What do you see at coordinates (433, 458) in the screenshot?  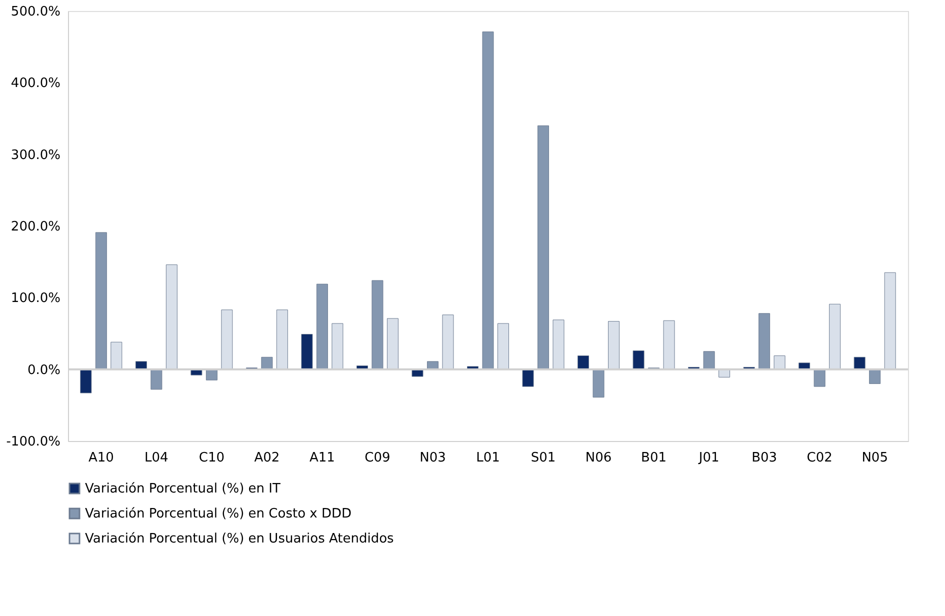 I see `x-tick-label: N03` at bounding box center [433, 458].